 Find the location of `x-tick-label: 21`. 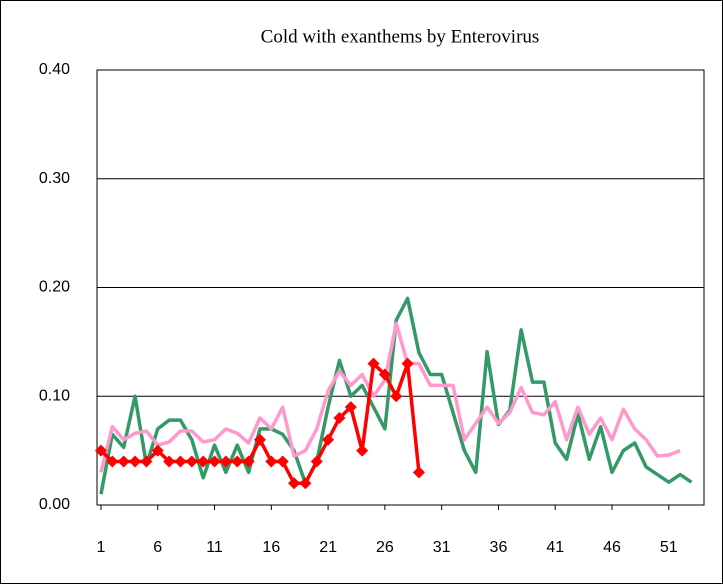

x-tick-label: 21 is located at coordinates (328, 547).